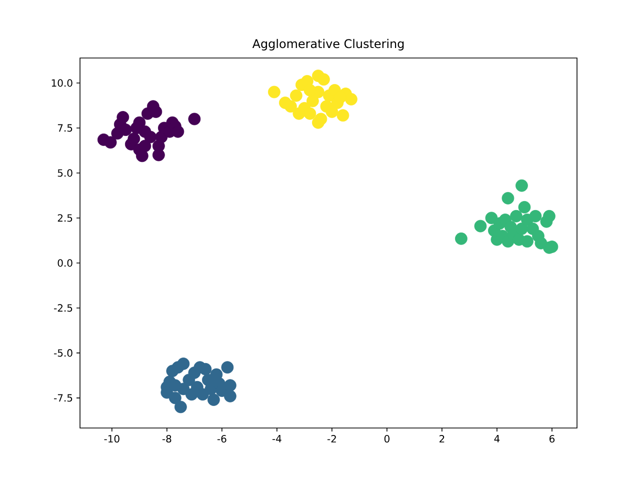  Describe the element at coordinates (221, 439) in the screenshot. I see `x-tick-label: -6` at that location.